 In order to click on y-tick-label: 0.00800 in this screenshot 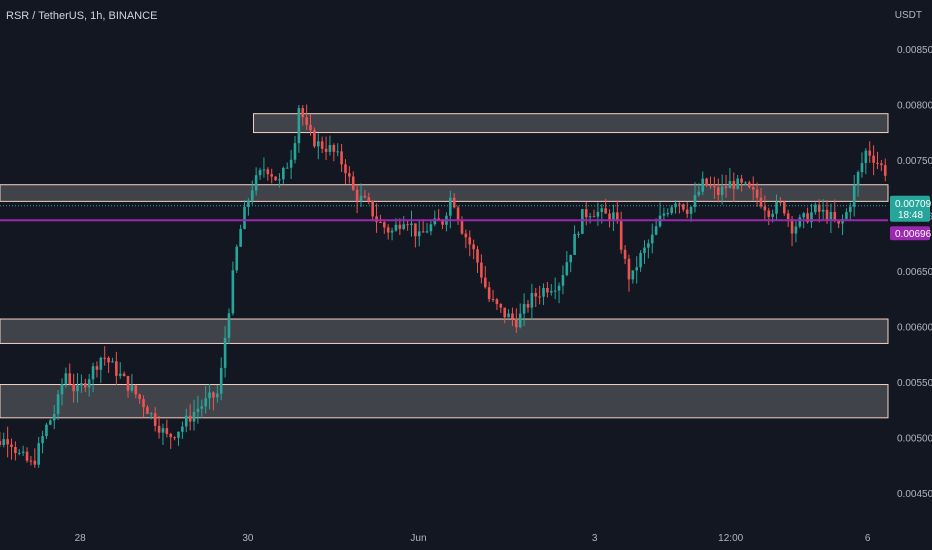, I will do `click(914, 105)`.